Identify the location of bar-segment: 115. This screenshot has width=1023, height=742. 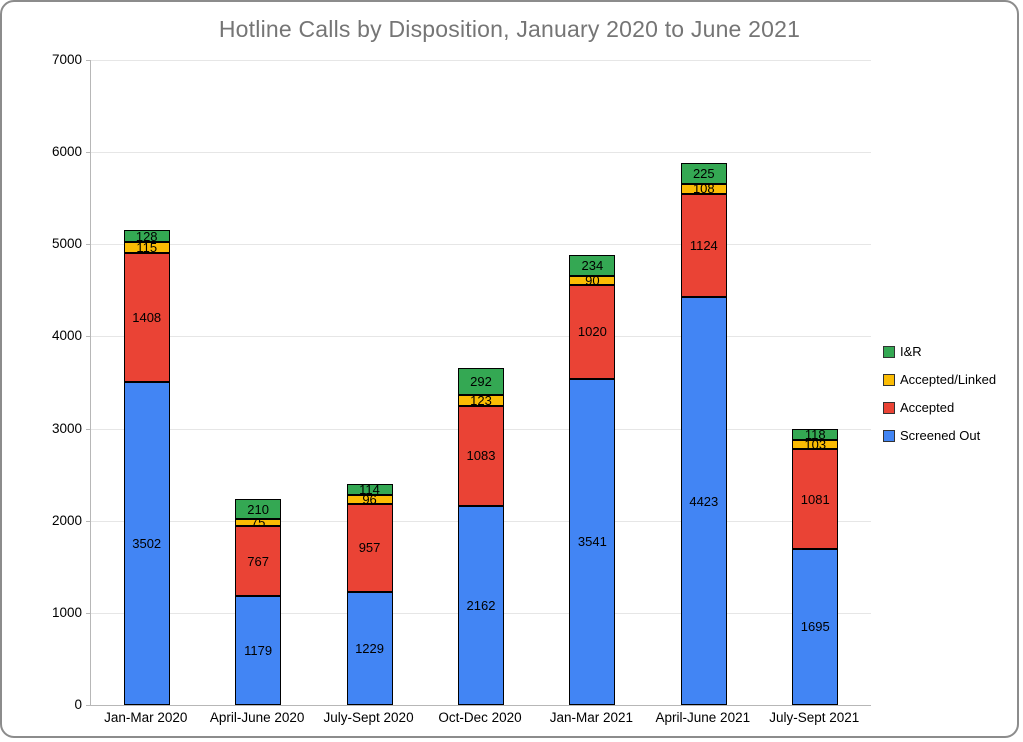
(146, 247).